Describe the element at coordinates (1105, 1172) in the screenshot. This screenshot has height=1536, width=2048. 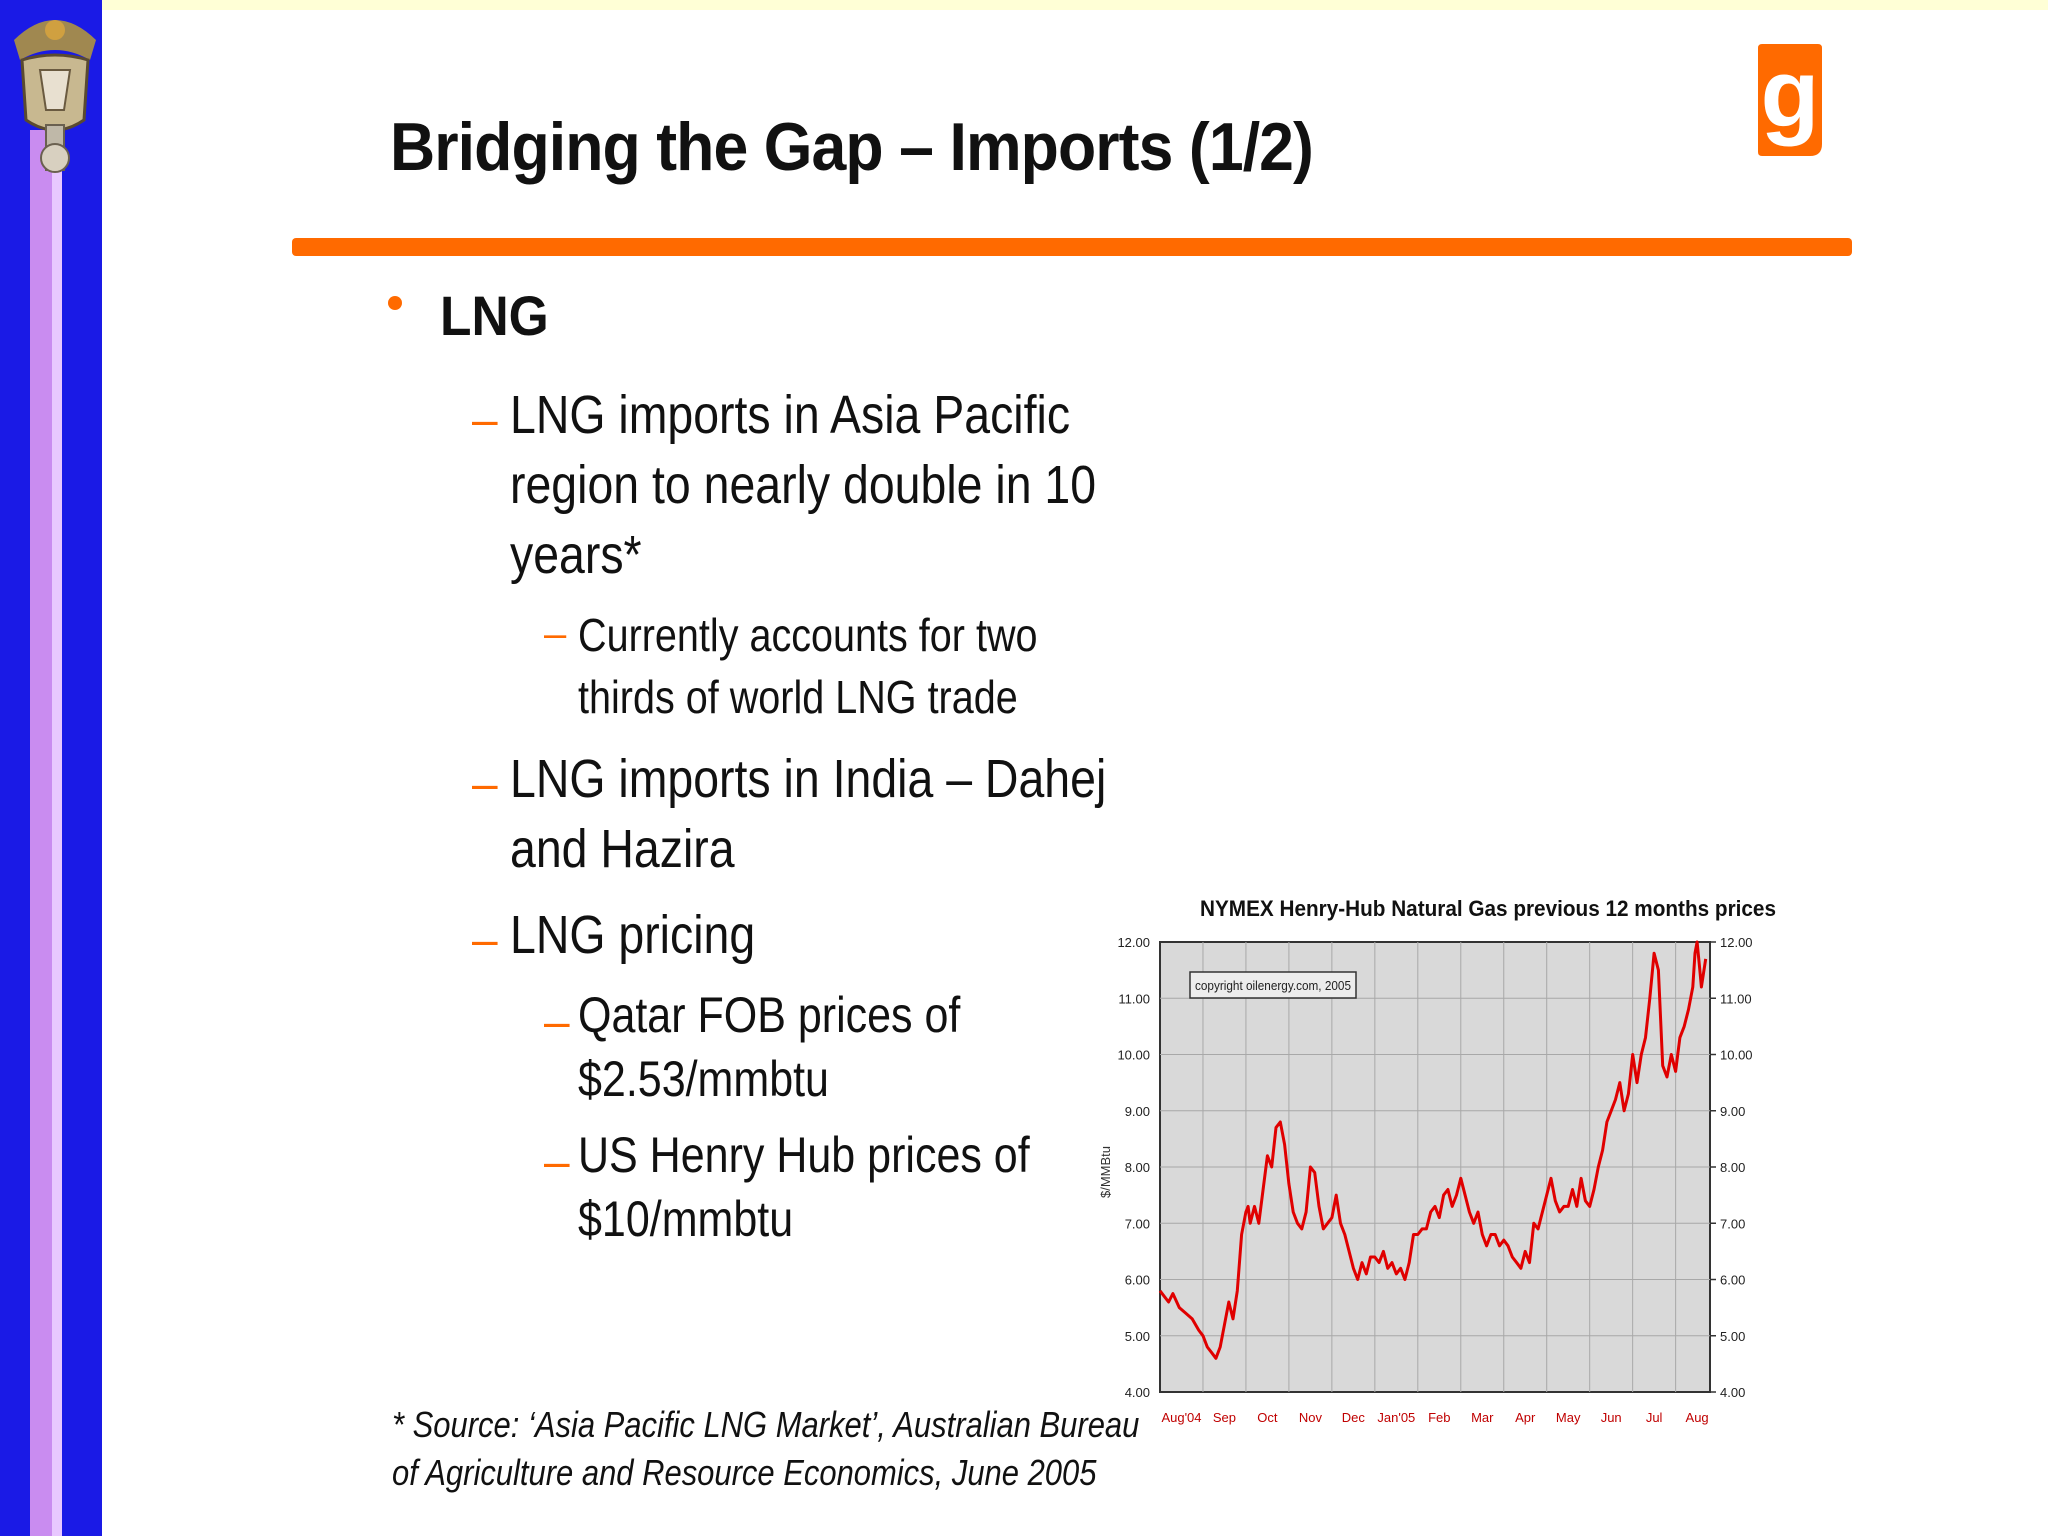
I see `y-axis-label: $/MMBtu` at that location.